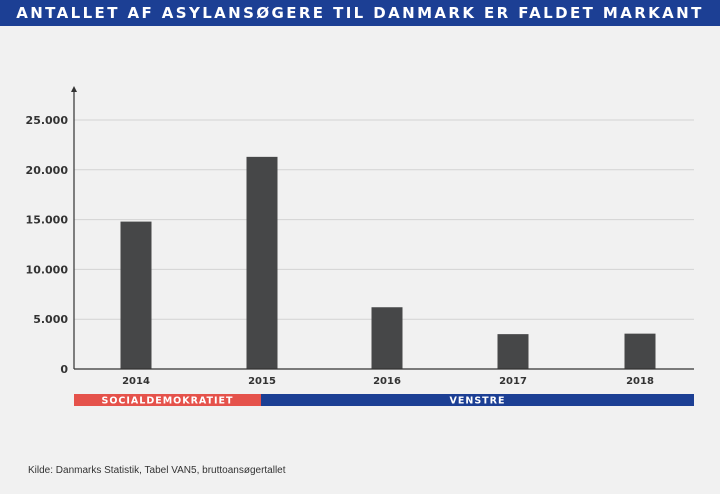  What do you see at coordinates (50, 319) in the screenshot?
I see `y-tick-label: 5.000` at bounding box center [50, 319].